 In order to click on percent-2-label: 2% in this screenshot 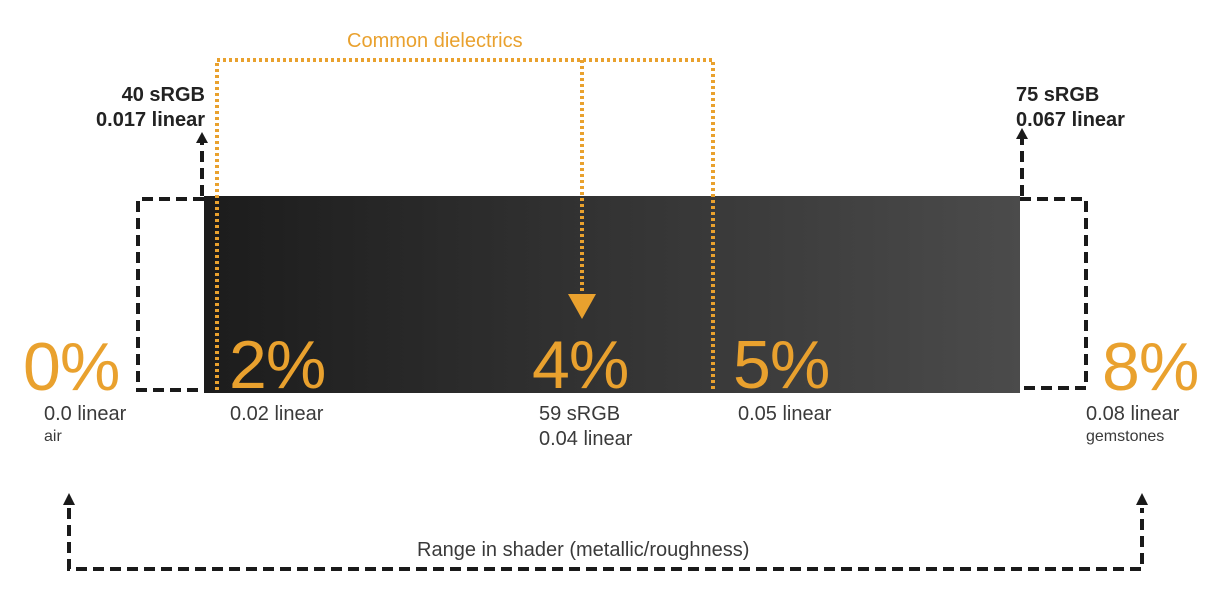, I will do `click(277, 365)`.